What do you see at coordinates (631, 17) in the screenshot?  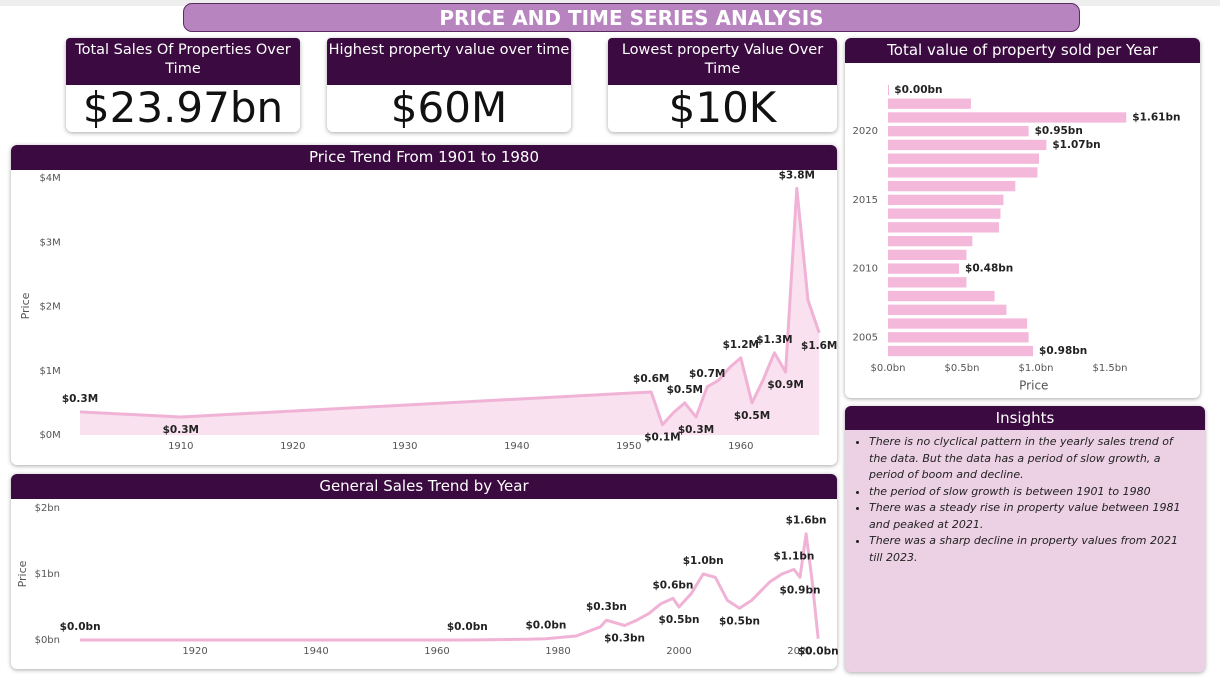 I see `page-title: PRICE AND TIME SERIES ANALYSIS` at bounding box center [631, 17].